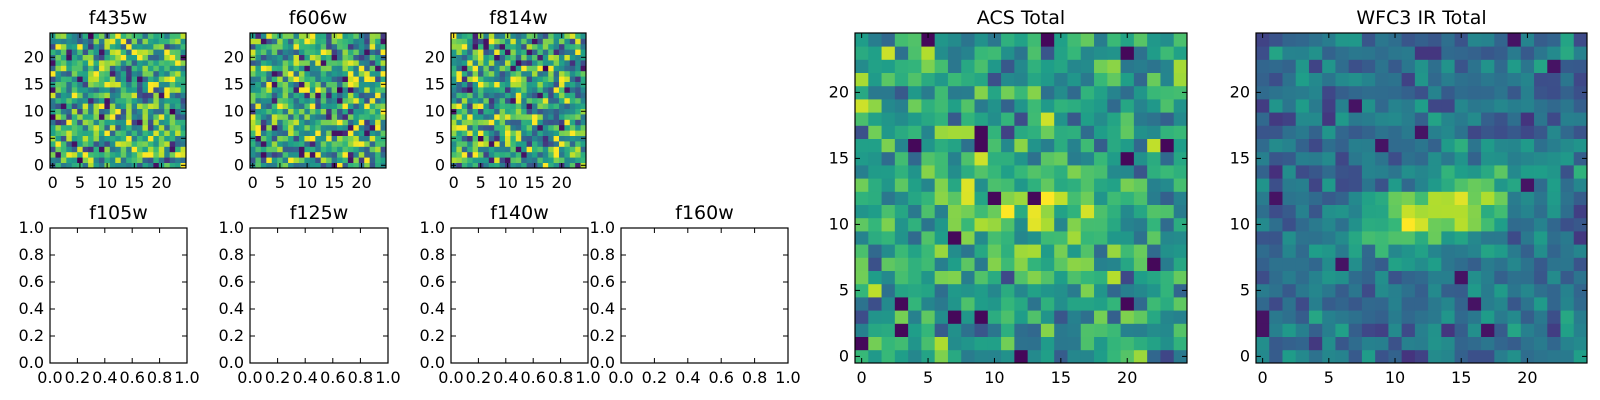 This screenshot has height=400, width=1600. Describe the element at coordinates (720, 377) in the screenshot. I see `x-tick-label: 0.6` at that location.